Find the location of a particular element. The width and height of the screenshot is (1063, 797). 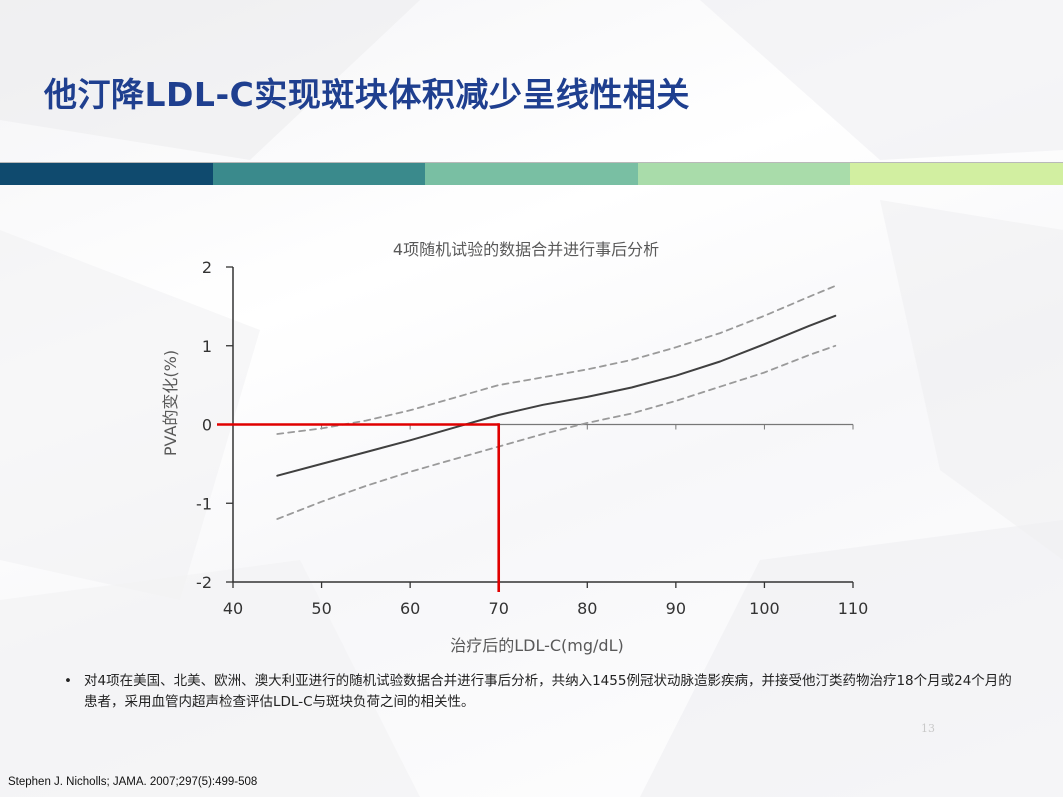

x-tick-label: 80 is located at coordinates (587, 608).